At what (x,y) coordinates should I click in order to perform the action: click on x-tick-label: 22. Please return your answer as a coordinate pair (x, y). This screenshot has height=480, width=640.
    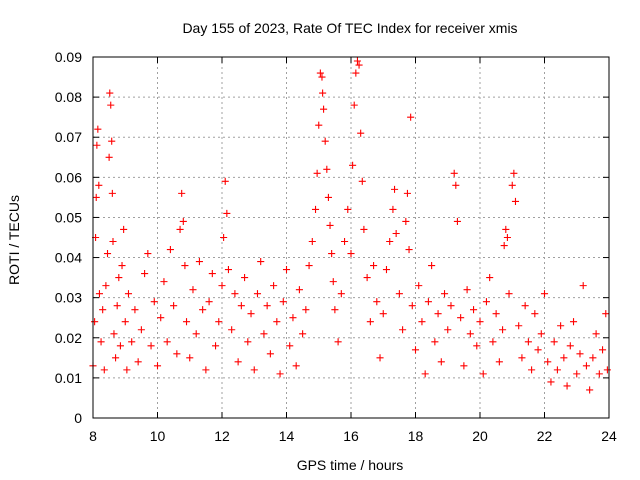
    Looking at the image, I should click on (545, 436).